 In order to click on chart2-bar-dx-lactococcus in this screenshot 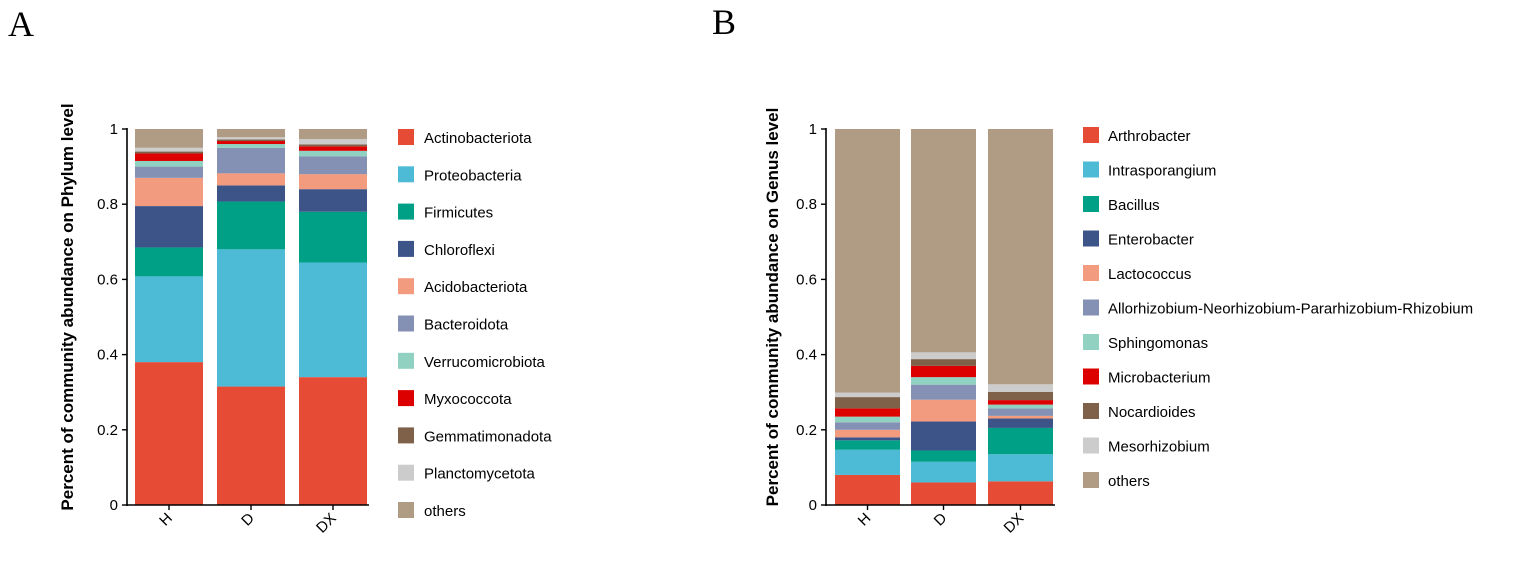, I will do `click(1020, 417)`.